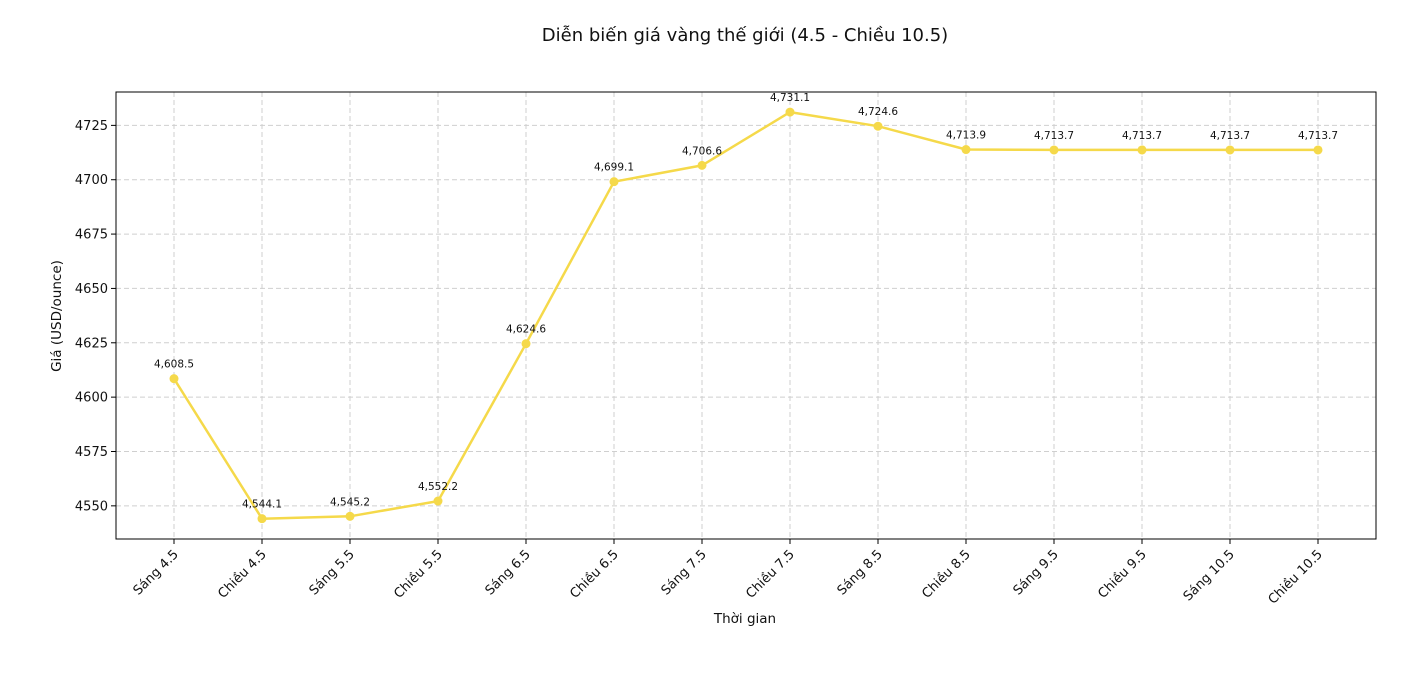 Image resolution: width=1410 pixels, height=674 pixels. What do you see at coordinates (860, 572) in the screenshot?
I see `x-tick-label: Sáng 8.5` at bounding box center [860, 572].